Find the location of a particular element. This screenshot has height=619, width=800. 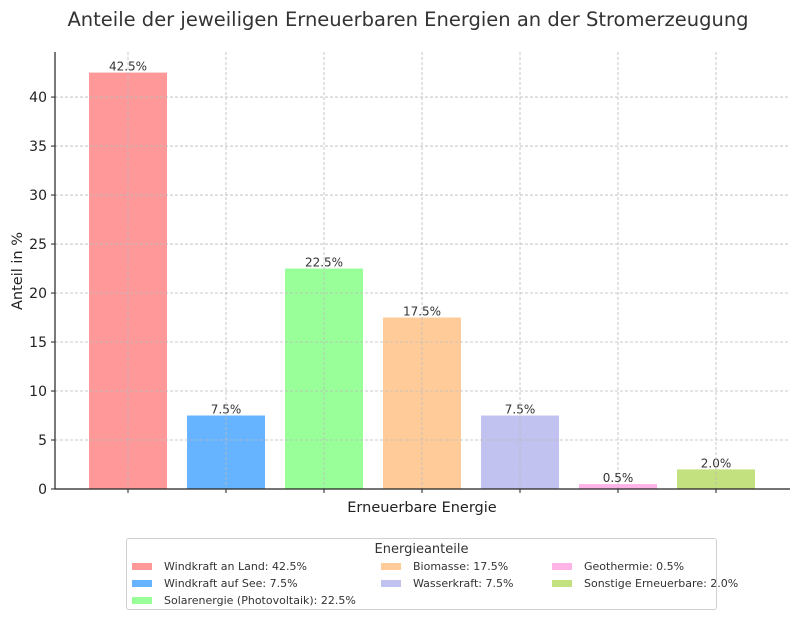

legend-item: Biomasse: 17.5% is located at coordinates (444, 566).